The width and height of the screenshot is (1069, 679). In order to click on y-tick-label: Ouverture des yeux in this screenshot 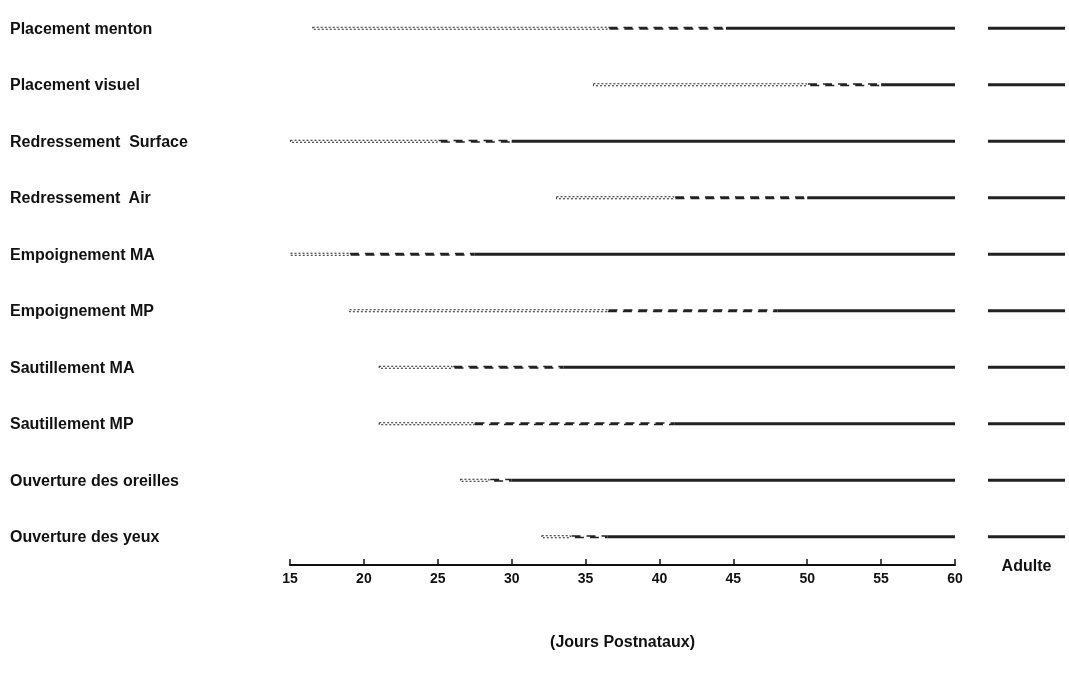, I will do `click(85, 537)`.